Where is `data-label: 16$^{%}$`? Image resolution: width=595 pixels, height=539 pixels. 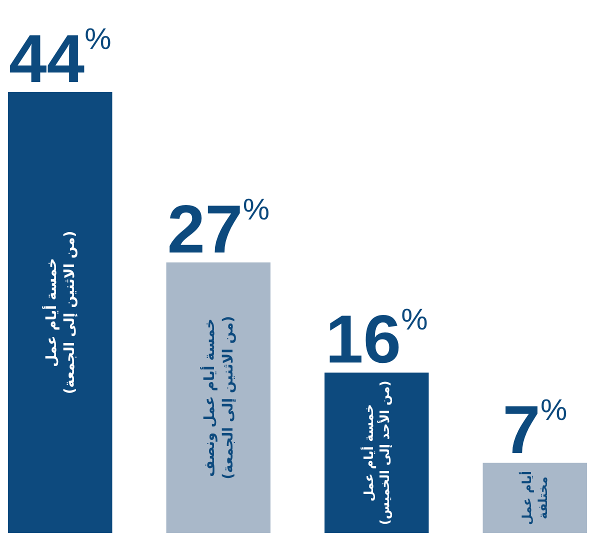
data-label: 16$^{%}$ is located at coordinates (376, 340).